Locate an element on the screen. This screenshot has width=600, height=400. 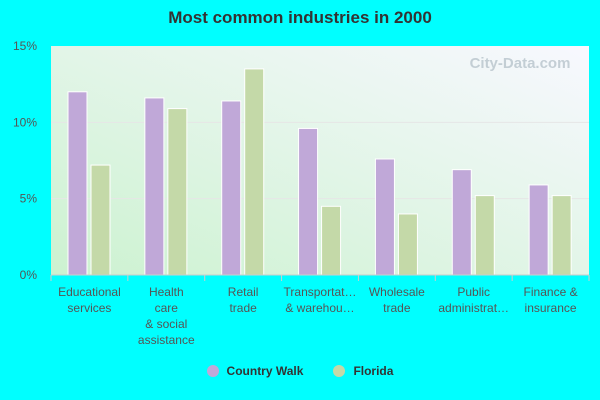
legend-swatch-florida is located at coordinates (339, 371).